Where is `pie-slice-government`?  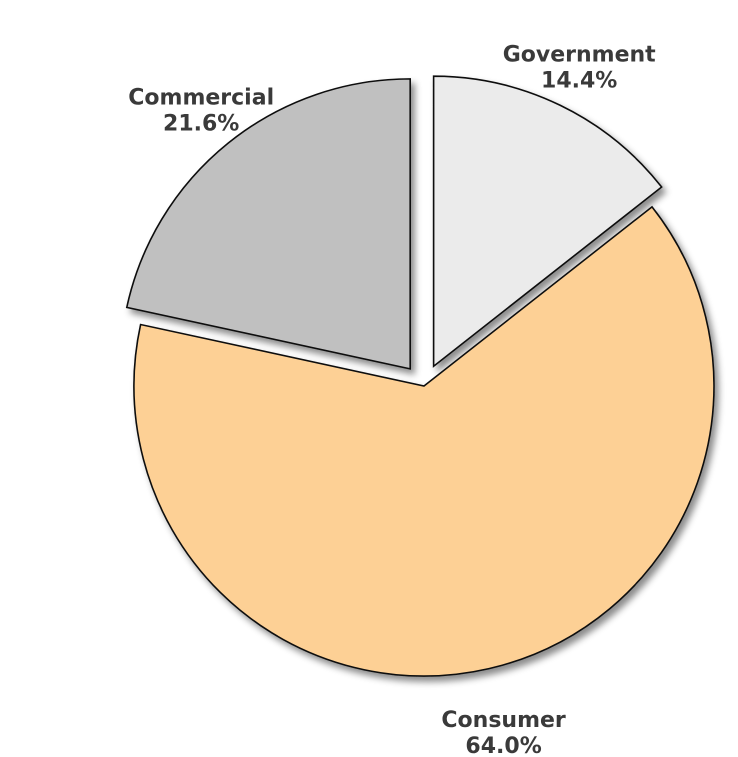 pie-slice-government is located at coordinates (547, 221).